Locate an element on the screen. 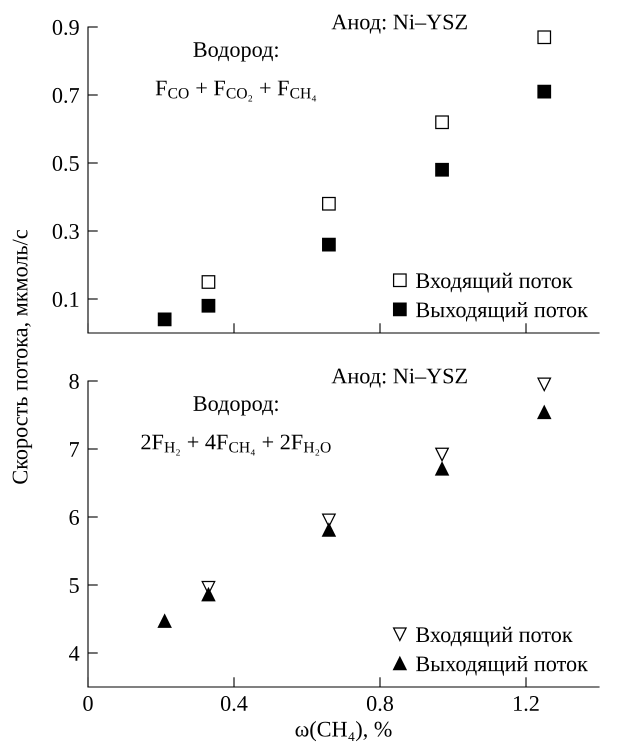 The image size is (623, 753). x-tick-label: 0.4 is located at coordinates (234, 704).